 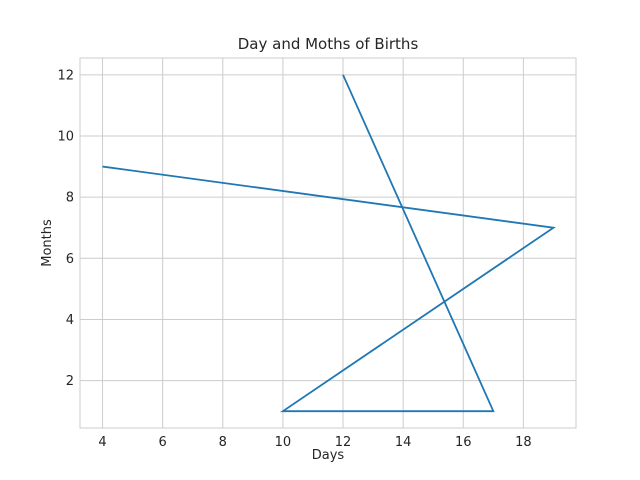 I want to click on x-tick-label: 8, so click(x=223, y=442).